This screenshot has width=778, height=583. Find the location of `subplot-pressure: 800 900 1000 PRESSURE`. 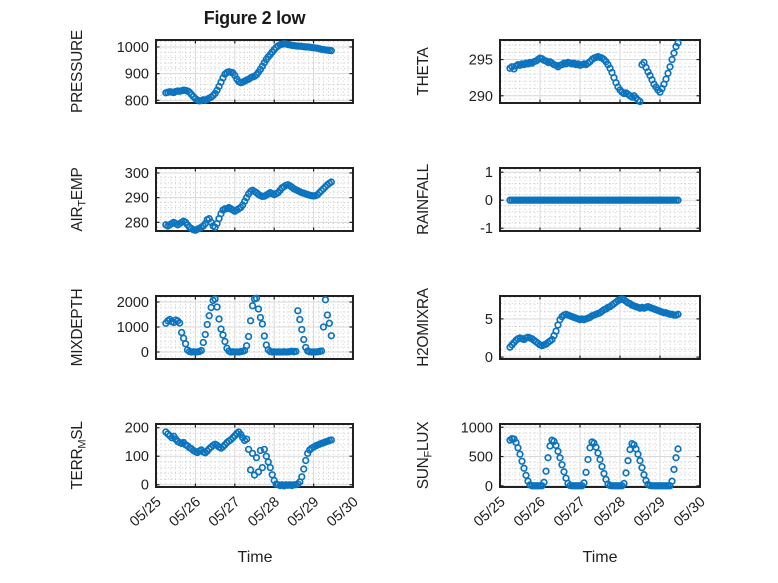

subplot-pressure: 800 900 1000 PRESSURE is located at coordinates (211, 71).